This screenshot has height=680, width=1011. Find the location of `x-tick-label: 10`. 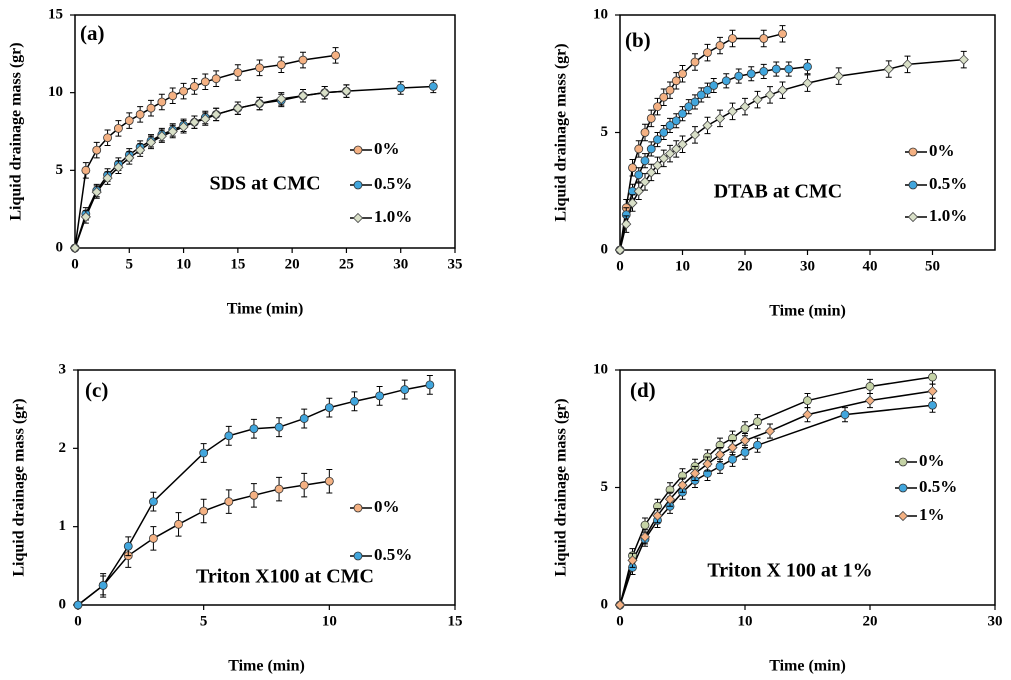

x-tick-label: 10 is located at coordinates (745, 621).